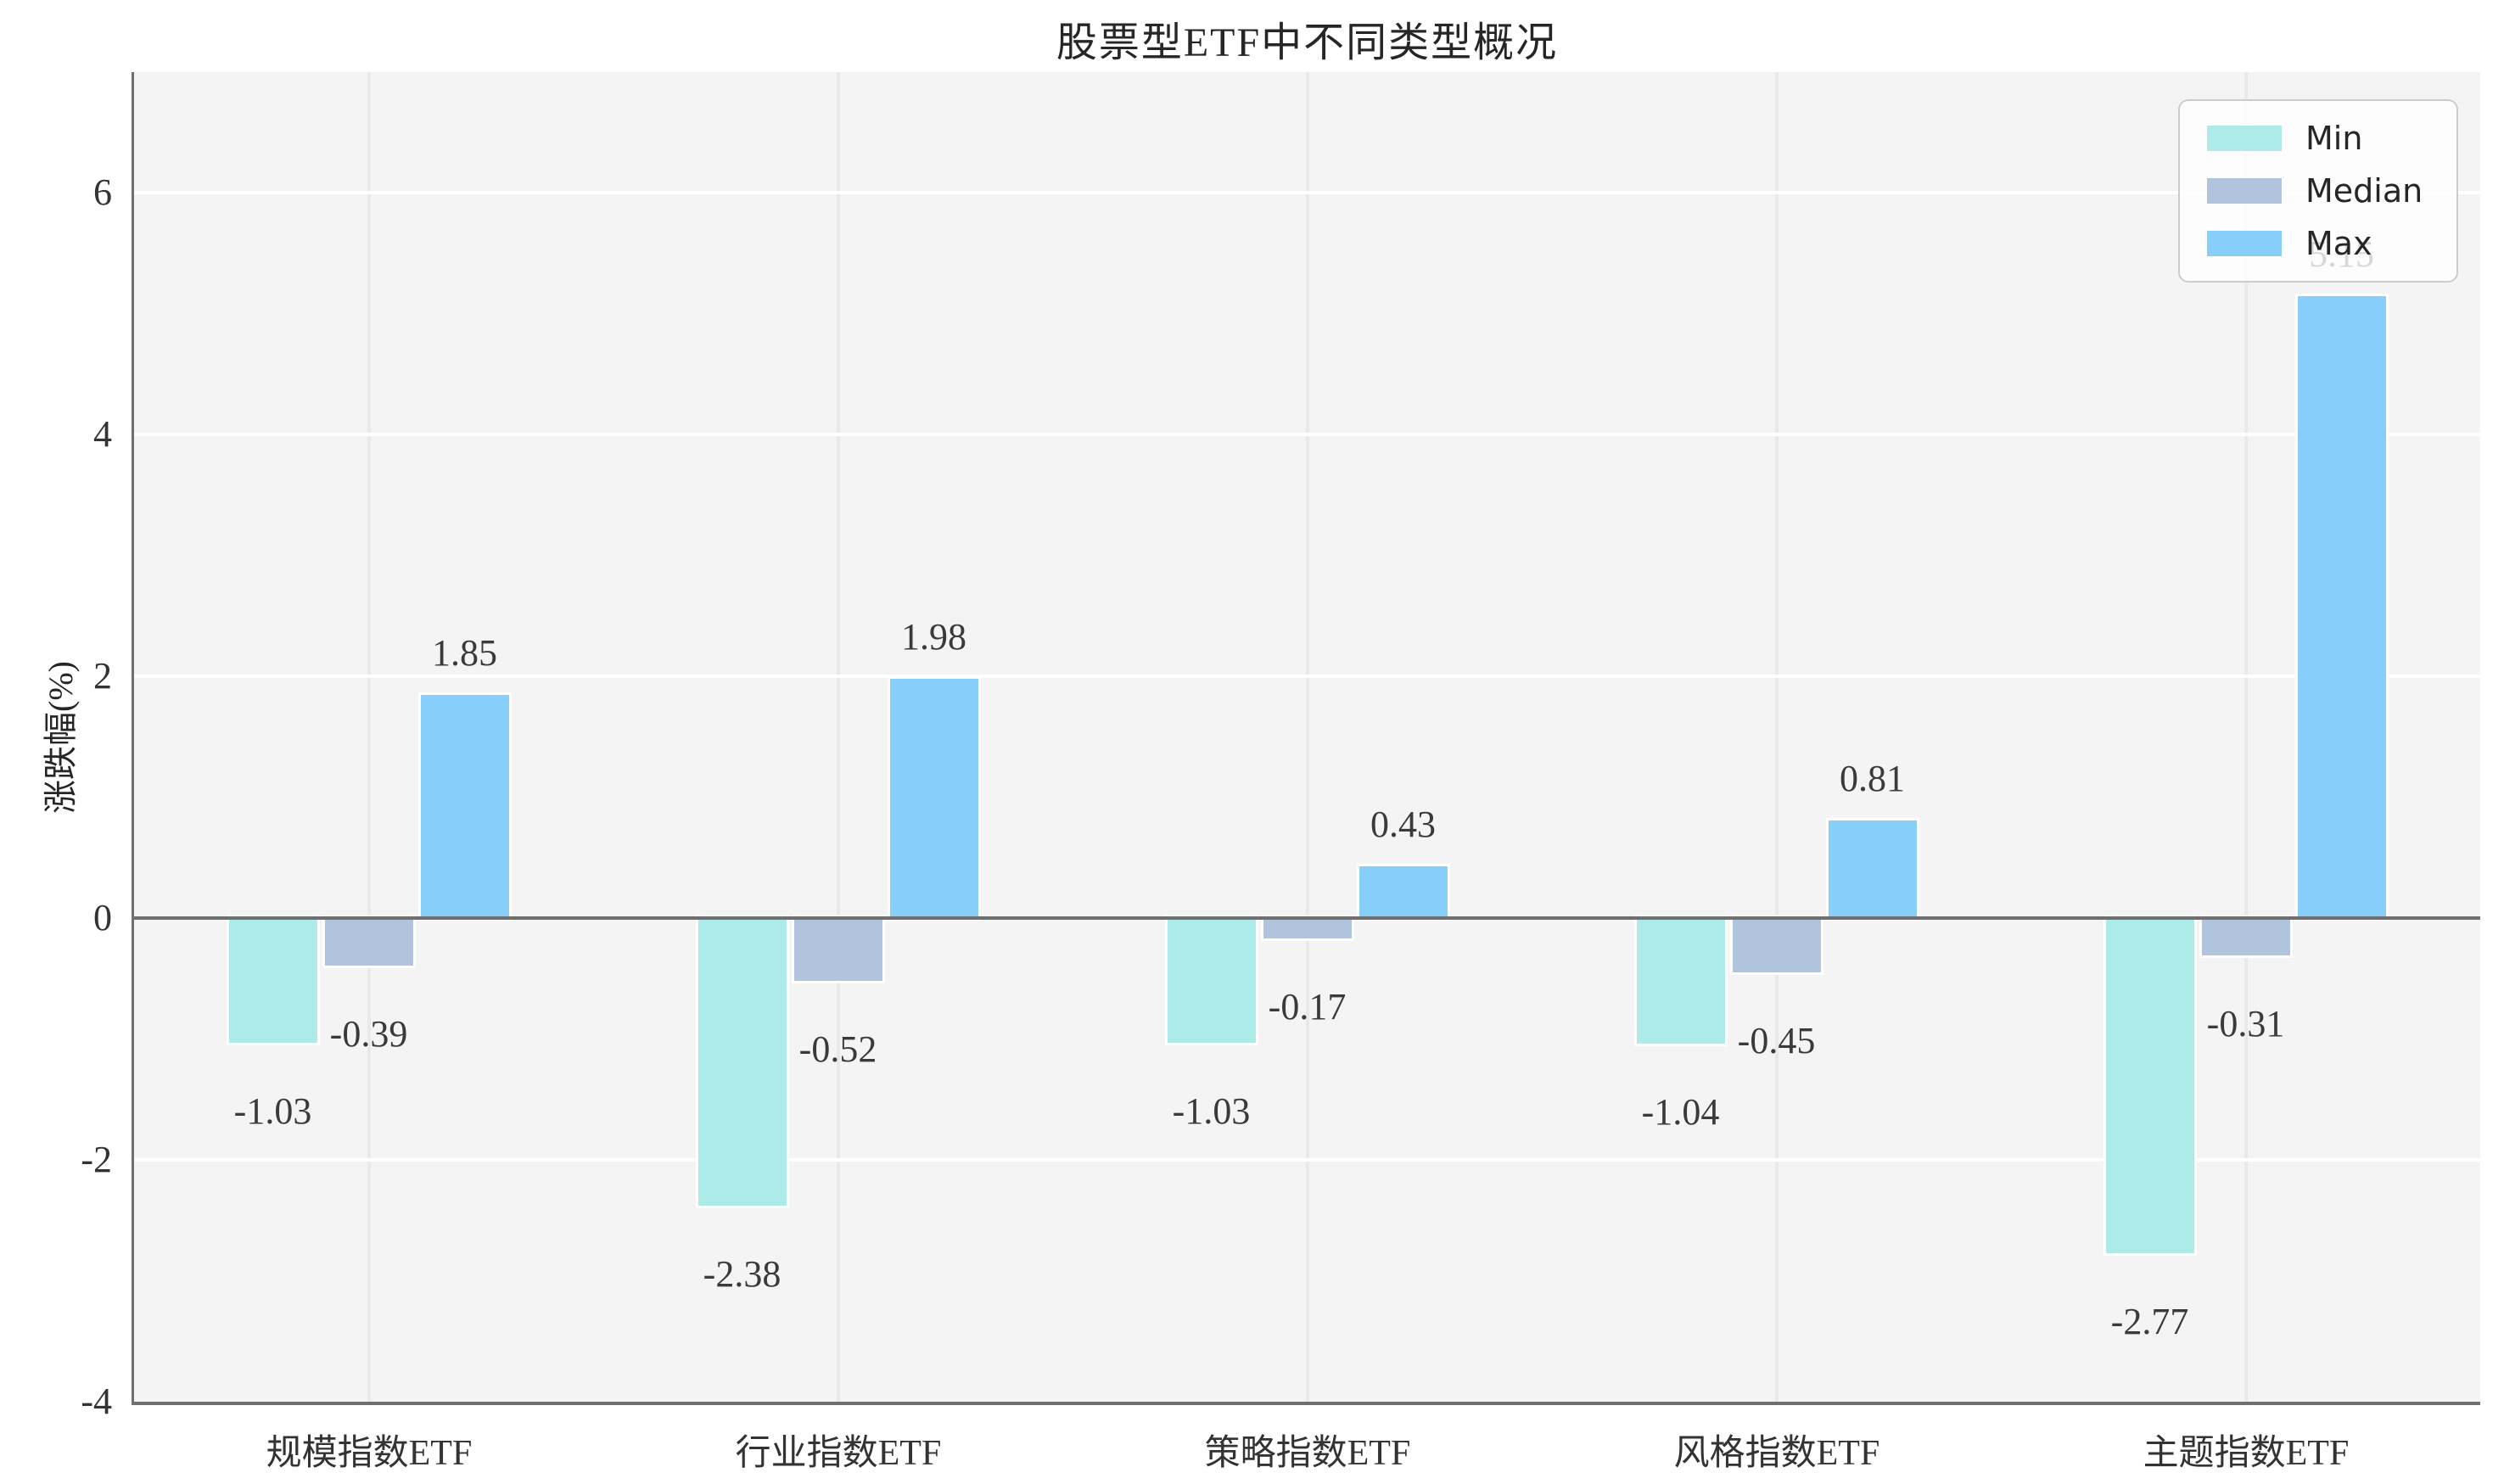 This screenshot has height=1484, width=2504. I want to click on left-spine, so click(133, 738).